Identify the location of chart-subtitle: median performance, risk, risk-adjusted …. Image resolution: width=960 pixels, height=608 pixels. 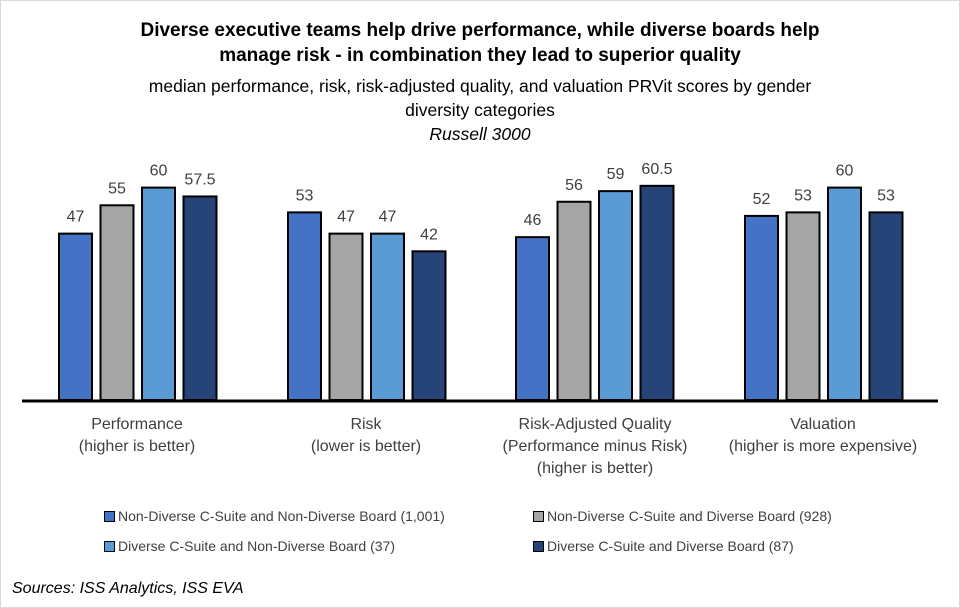
(480, 98).